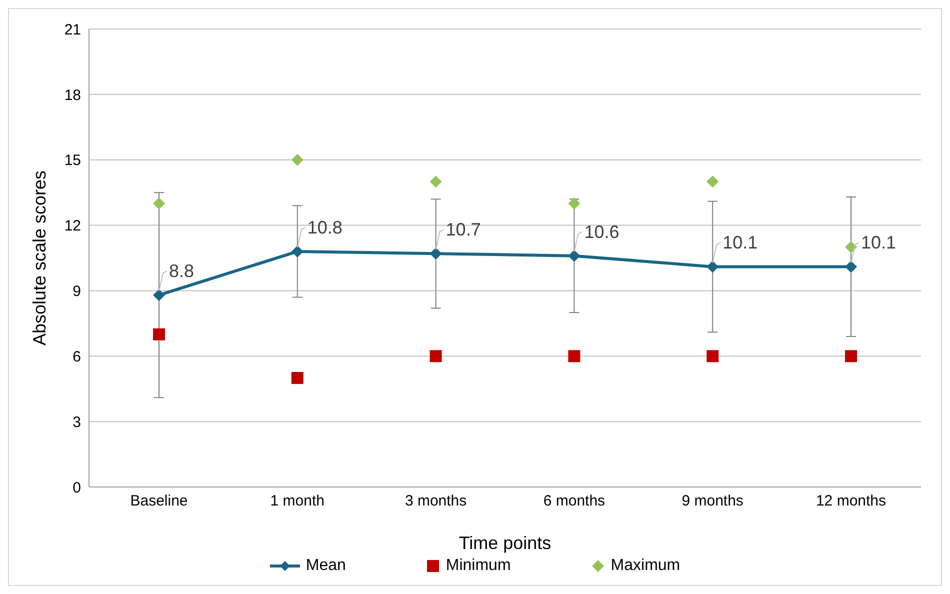  I want to click on y-tick-label: 12, so click(72, 226).